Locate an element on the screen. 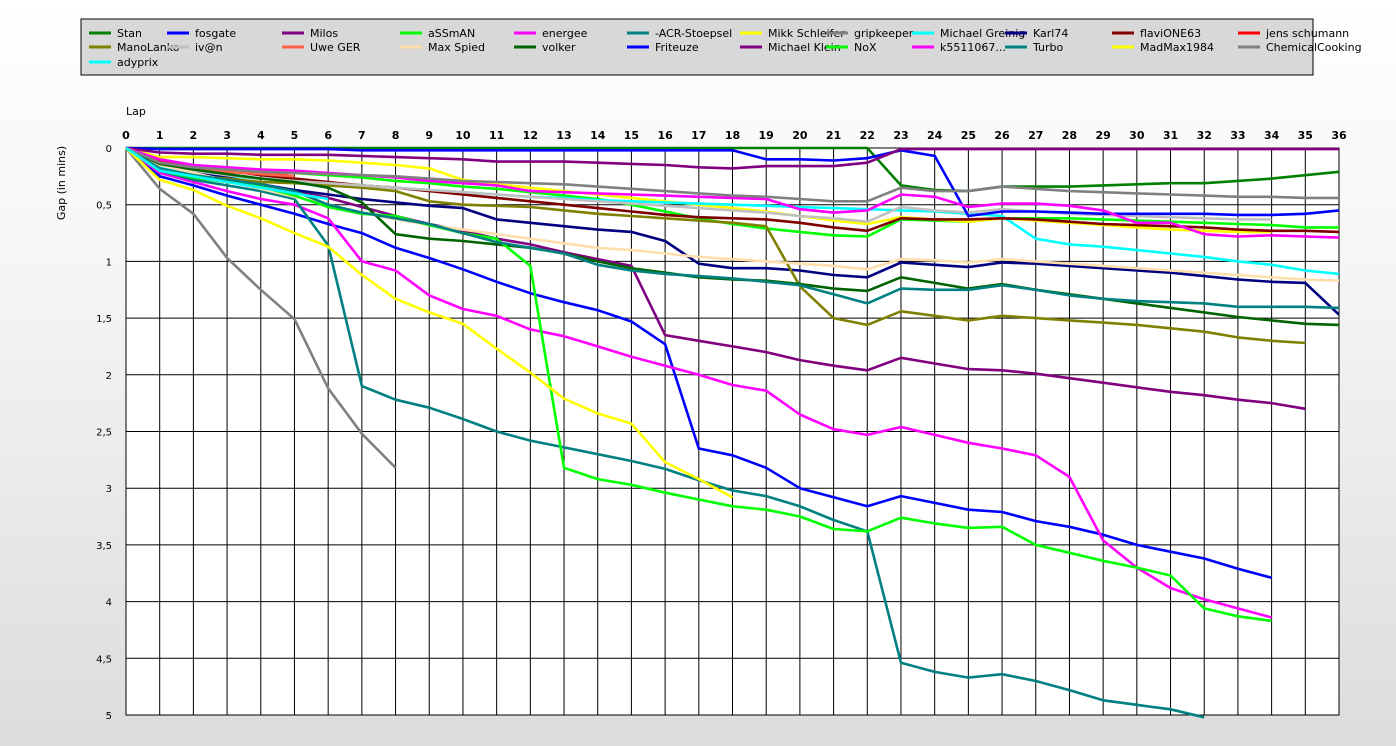 The image size is (1396, 746). x-tick-label: 17 is located at coordinates (698, 135).